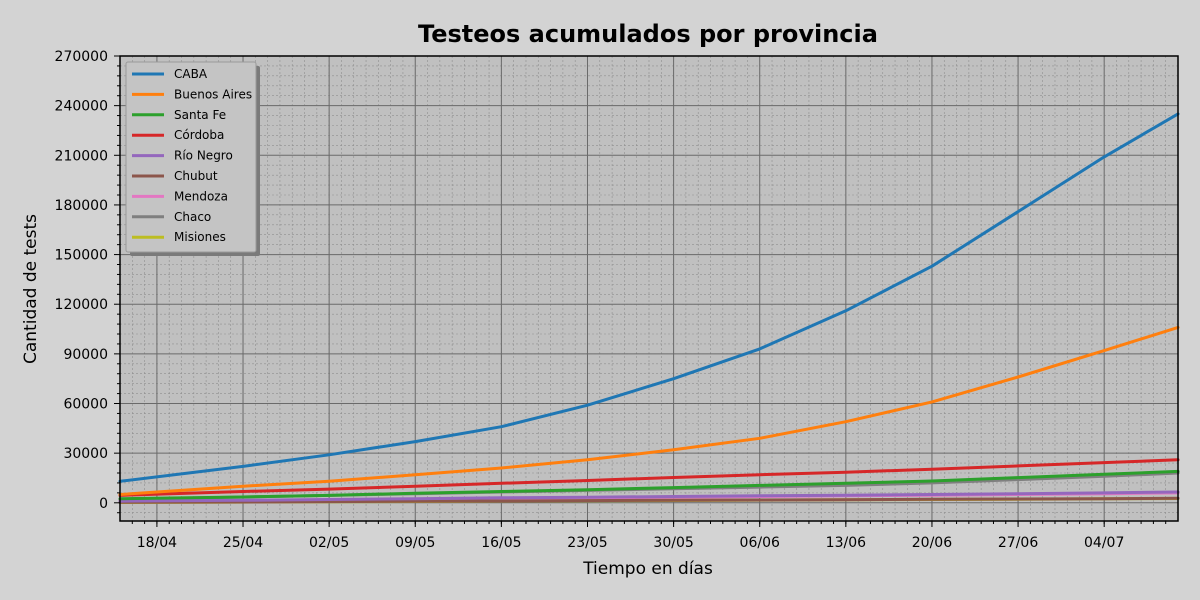  I want to click on y-tick-label: 0, so click(103, 504).